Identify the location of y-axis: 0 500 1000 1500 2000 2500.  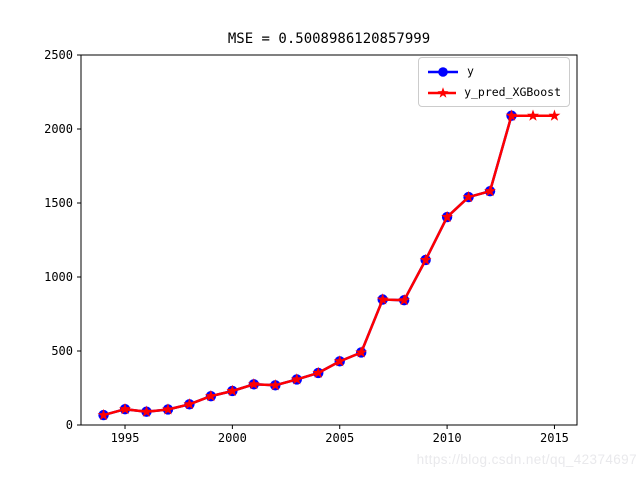
(62, 240).